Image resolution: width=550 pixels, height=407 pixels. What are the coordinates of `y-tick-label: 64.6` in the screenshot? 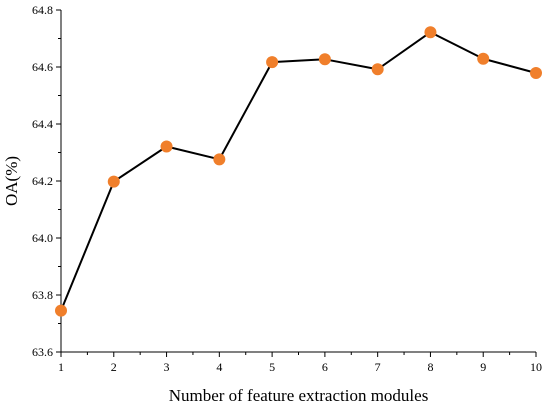 It's located at (42, 67).